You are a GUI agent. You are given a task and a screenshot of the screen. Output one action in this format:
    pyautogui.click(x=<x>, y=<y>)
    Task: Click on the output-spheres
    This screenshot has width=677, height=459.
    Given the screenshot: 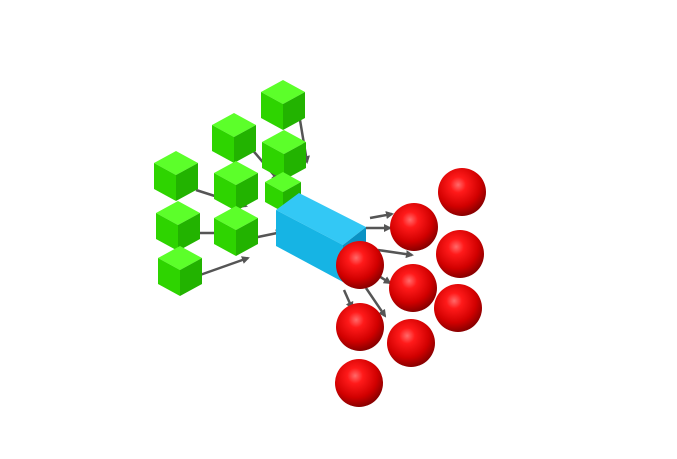 What is the action you would take?
    pyautogui.click(x=410, y=287)
    